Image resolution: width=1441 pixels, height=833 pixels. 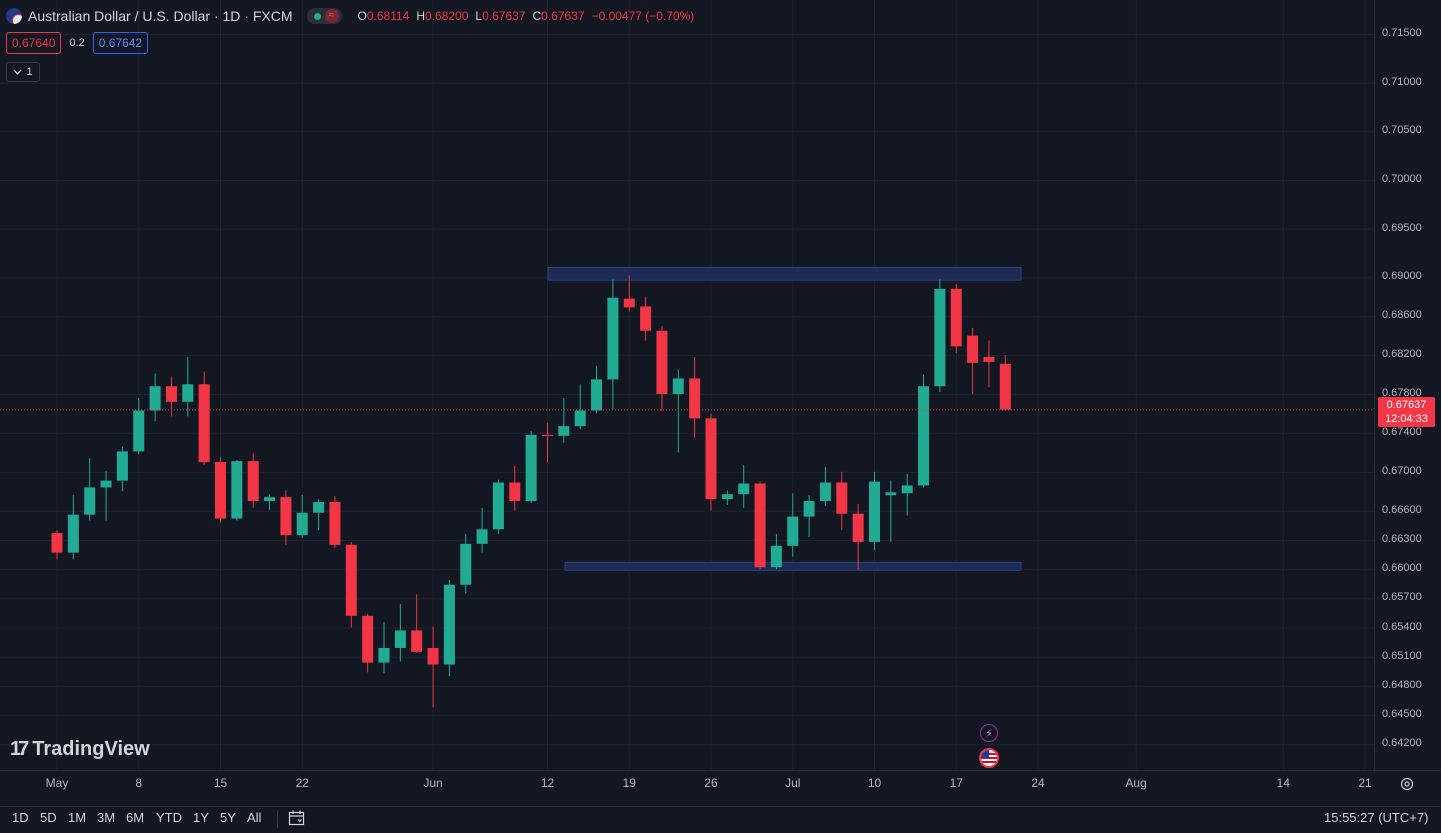 What do you see at coordinates (447, 16) in the screenshot?
I see `ohlc-value: 0.68200` at bounding box center [447, 16].